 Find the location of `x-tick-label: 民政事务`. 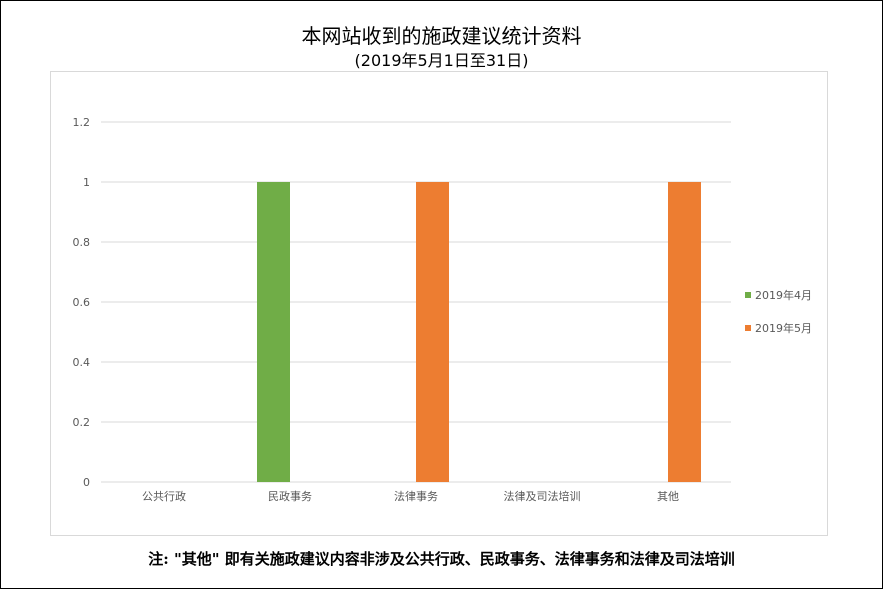

x-tick-label: 民政事务 is located at coordinates (290, 496).